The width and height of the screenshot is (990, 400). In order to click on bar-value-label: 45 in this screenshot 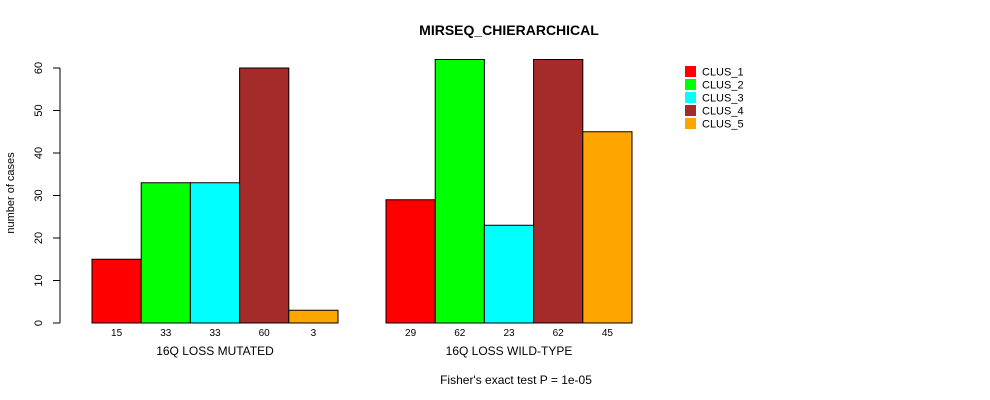, I will do `click(608, 333)`.